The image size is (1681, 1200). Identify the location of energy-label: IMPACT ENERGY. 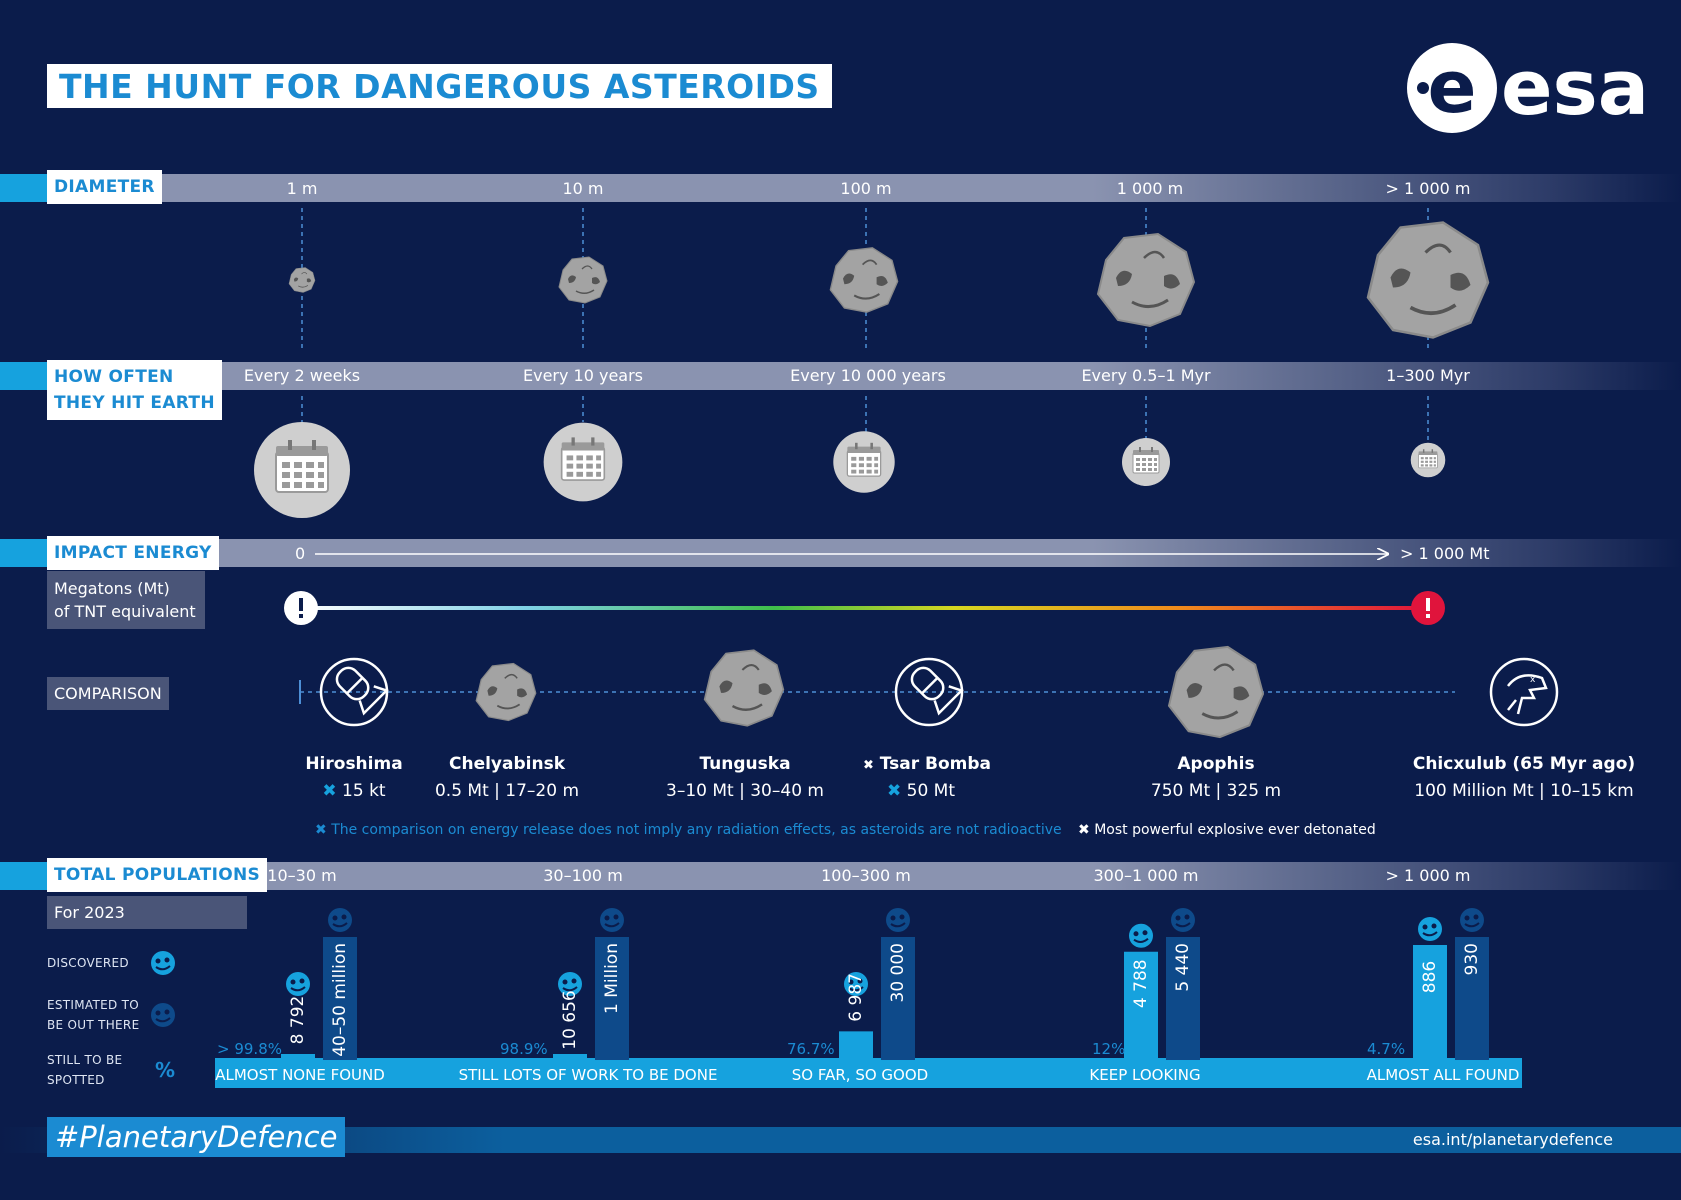
(133, 553).